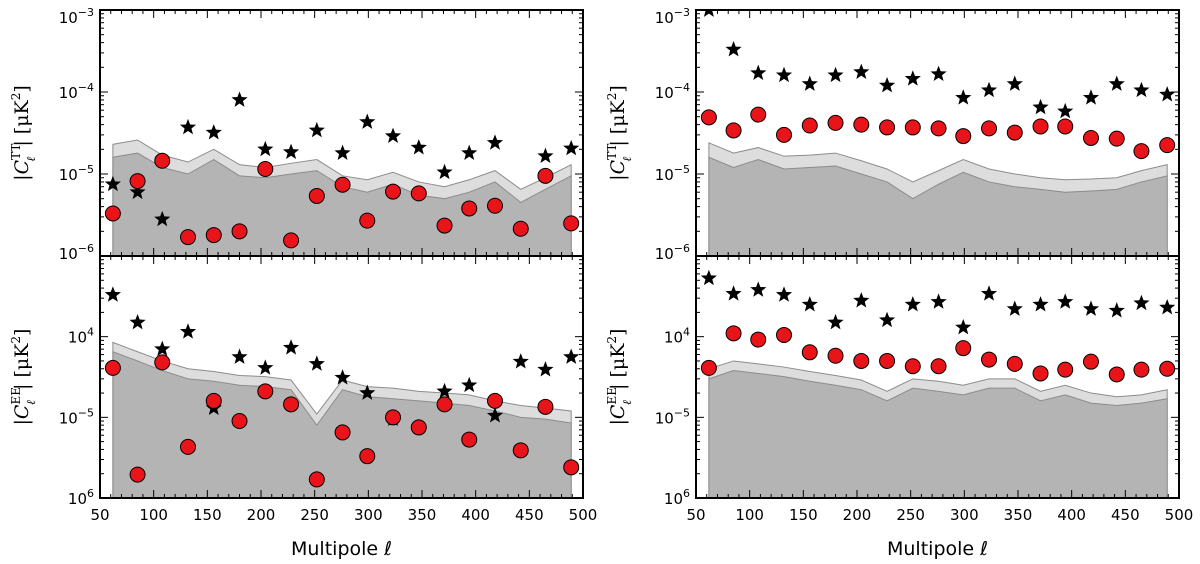  I want to click on y-tick-label: 10⁻⁴, so click(672, 91).